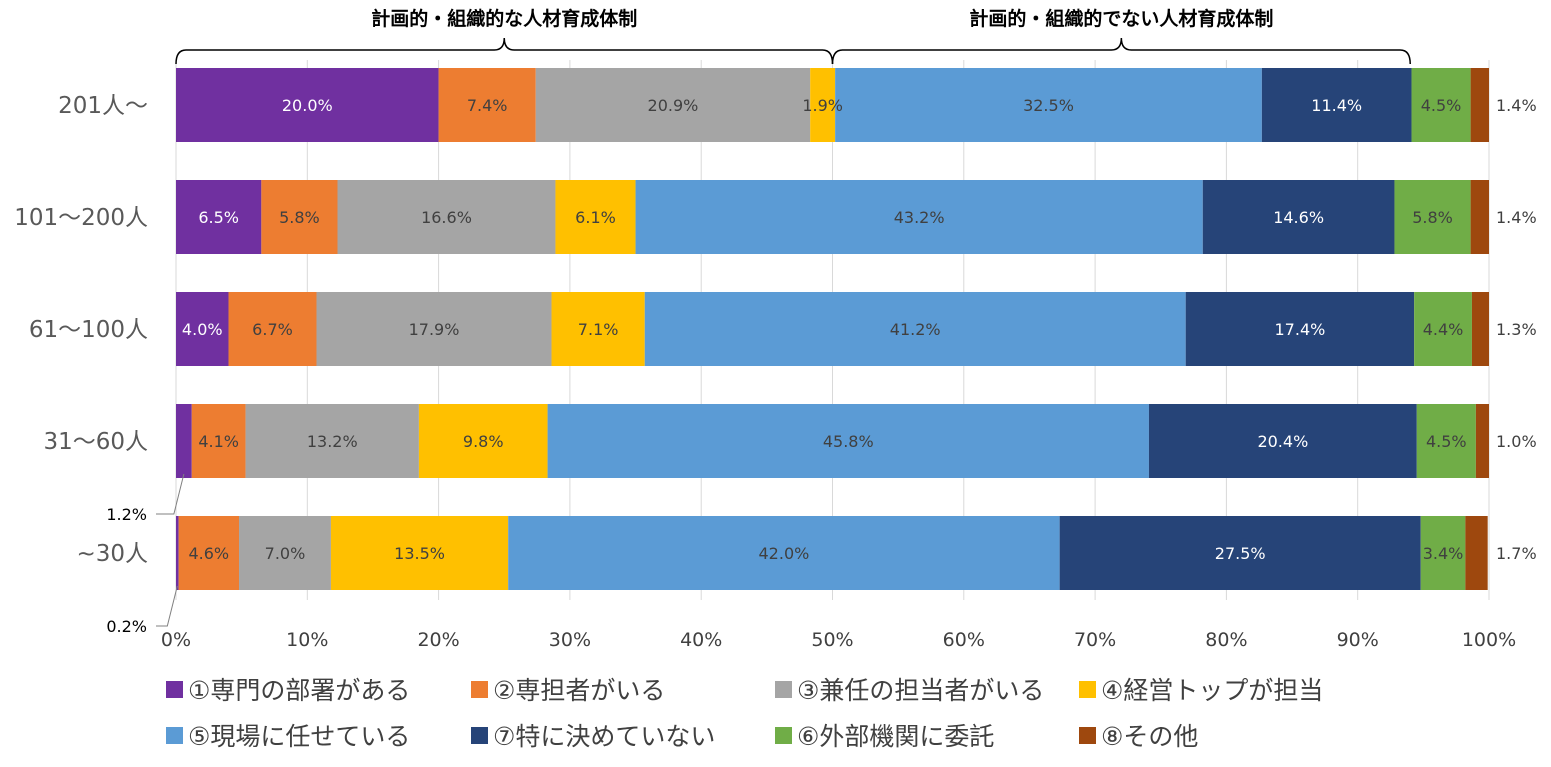 The image size is (1551, 767). I want to click on legend-label: ③兼任の担当者がいる, so click(920, 690).